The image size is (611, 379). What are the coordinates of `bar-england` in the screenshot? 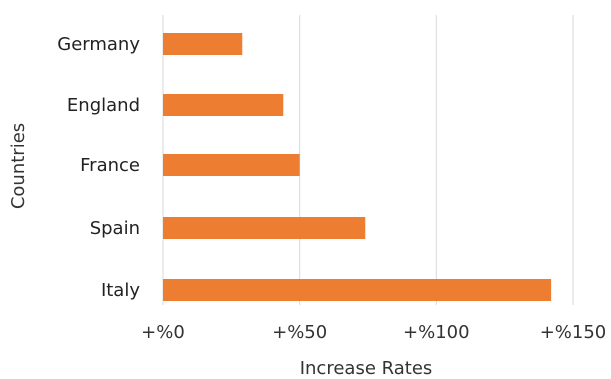 It's located at (223, 105).